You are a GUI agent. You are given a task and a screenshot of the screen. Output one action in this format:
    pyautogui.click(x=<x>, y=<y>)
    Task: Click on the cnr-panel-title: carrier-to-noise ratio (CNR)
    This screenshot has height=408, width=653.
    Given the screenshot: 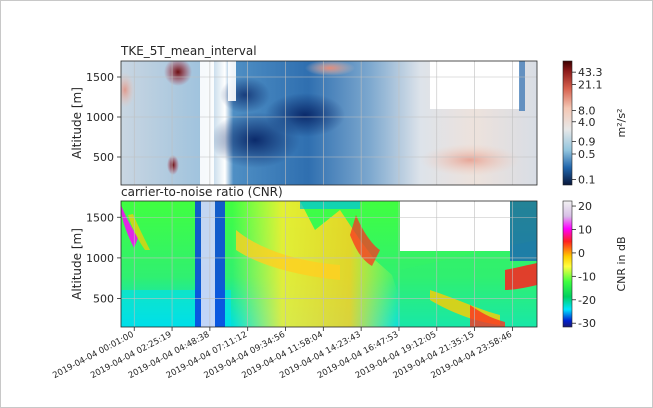 What is the action you would take?
    pyautogui.click(x=202, y=192)
    